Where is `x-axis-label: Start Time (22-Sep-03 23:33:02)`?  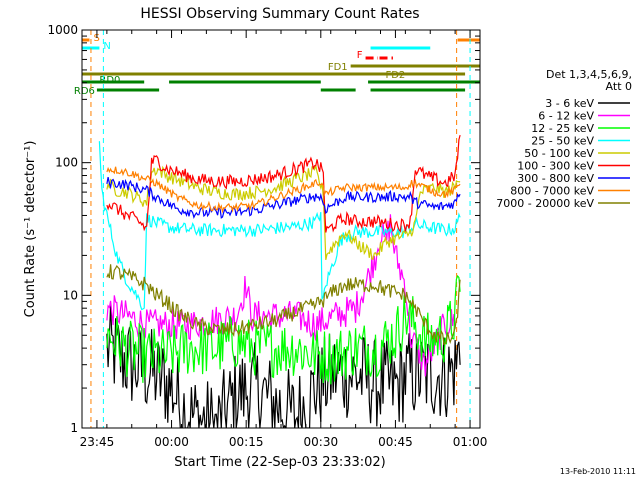
x-axis-label: Start Time (22-Sep-03 23:33:02) is located at coordinates (279, 462).